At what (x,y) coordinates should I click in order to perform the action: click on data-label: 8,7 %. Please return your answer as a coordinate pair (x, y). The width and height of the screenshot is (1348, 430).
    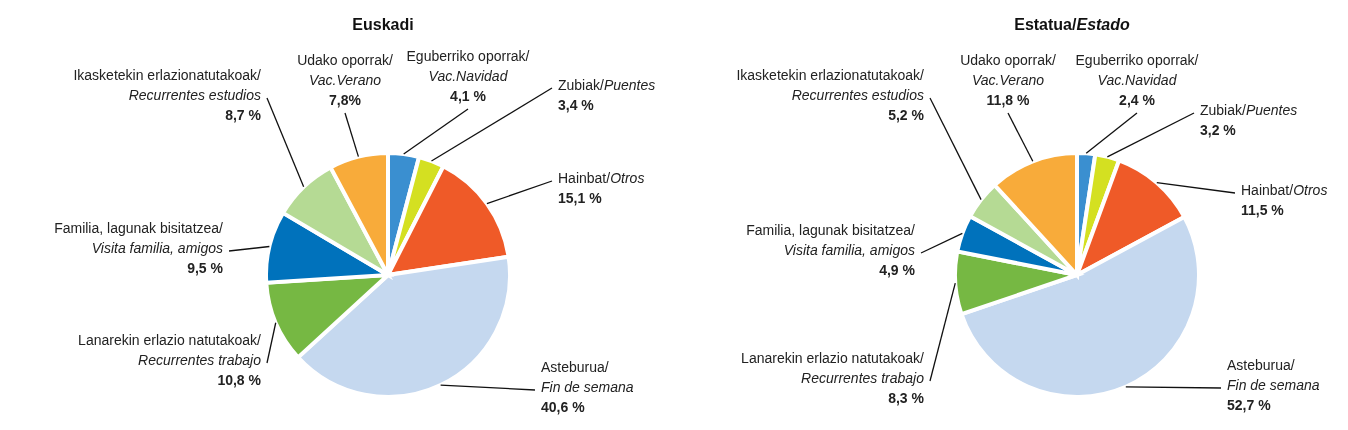
    Looking at the image, I should click on (243, 115).